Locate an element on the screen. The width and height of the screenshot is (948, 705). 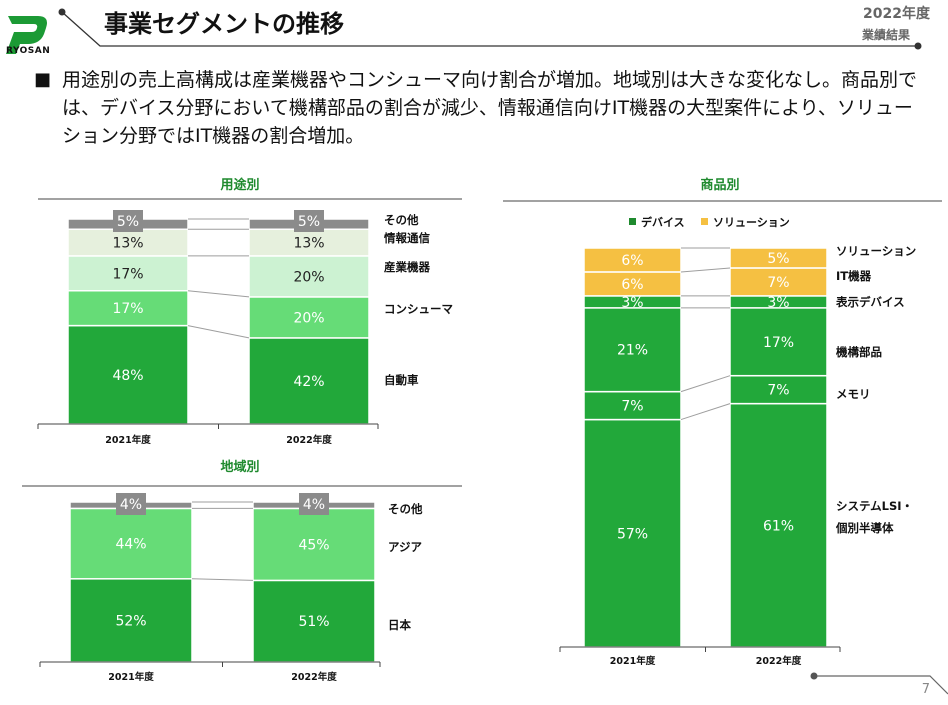
value-label-usage-s3-c1: 13% is located at coordinates (308, 244).